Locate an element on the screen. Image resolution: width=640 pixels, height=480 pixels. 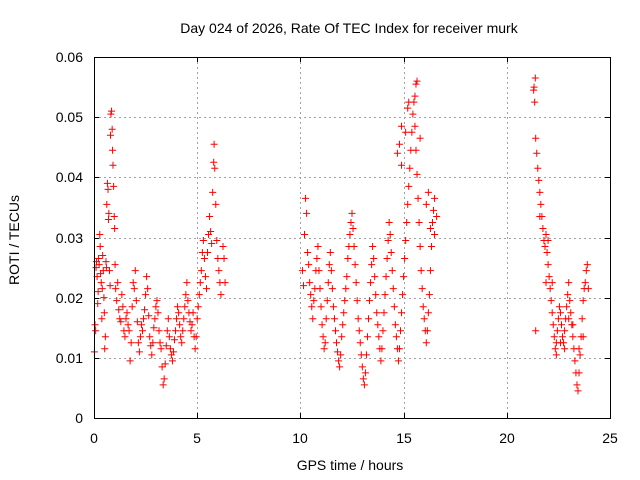
y-tick-label: 0 is located at coordinates (79, 418).